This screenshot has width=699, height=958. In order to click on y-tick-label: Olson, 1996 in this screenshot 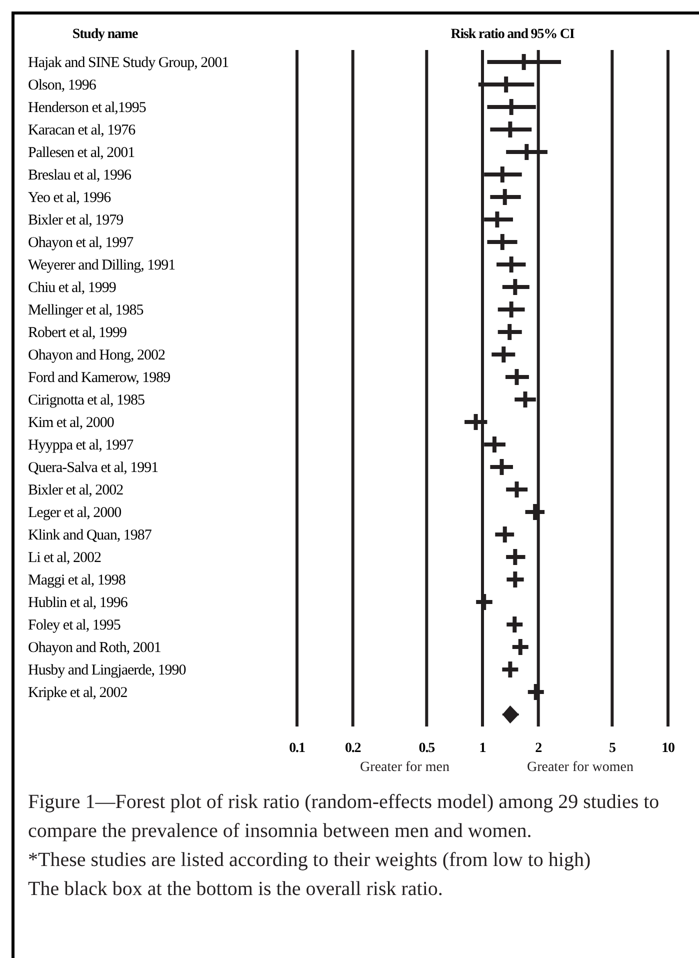, I will do `click(62, 86)`.